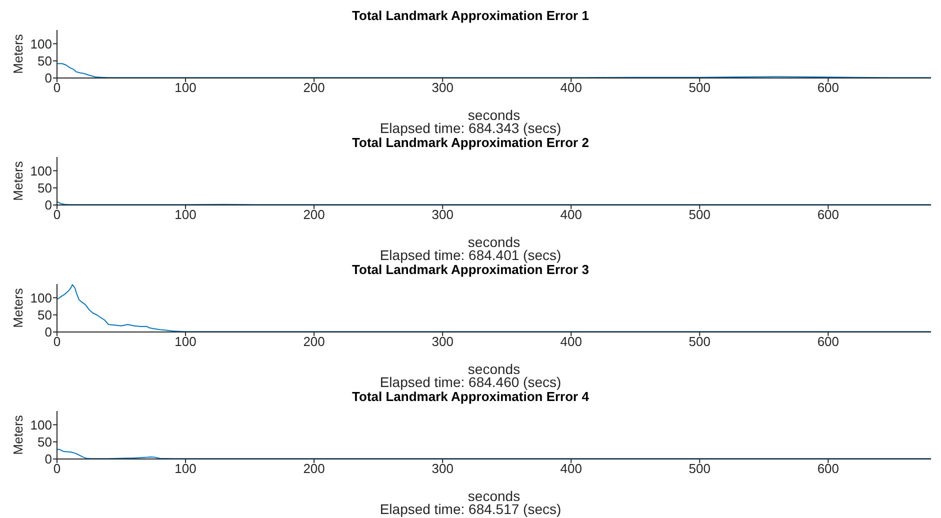 This screenshot has width=941, height=518. What do you see at coordinates (470, 128) in the screenshot?
I see `text: Elapsed time: 684.343 (secs)` at bounding box center [470, 128].